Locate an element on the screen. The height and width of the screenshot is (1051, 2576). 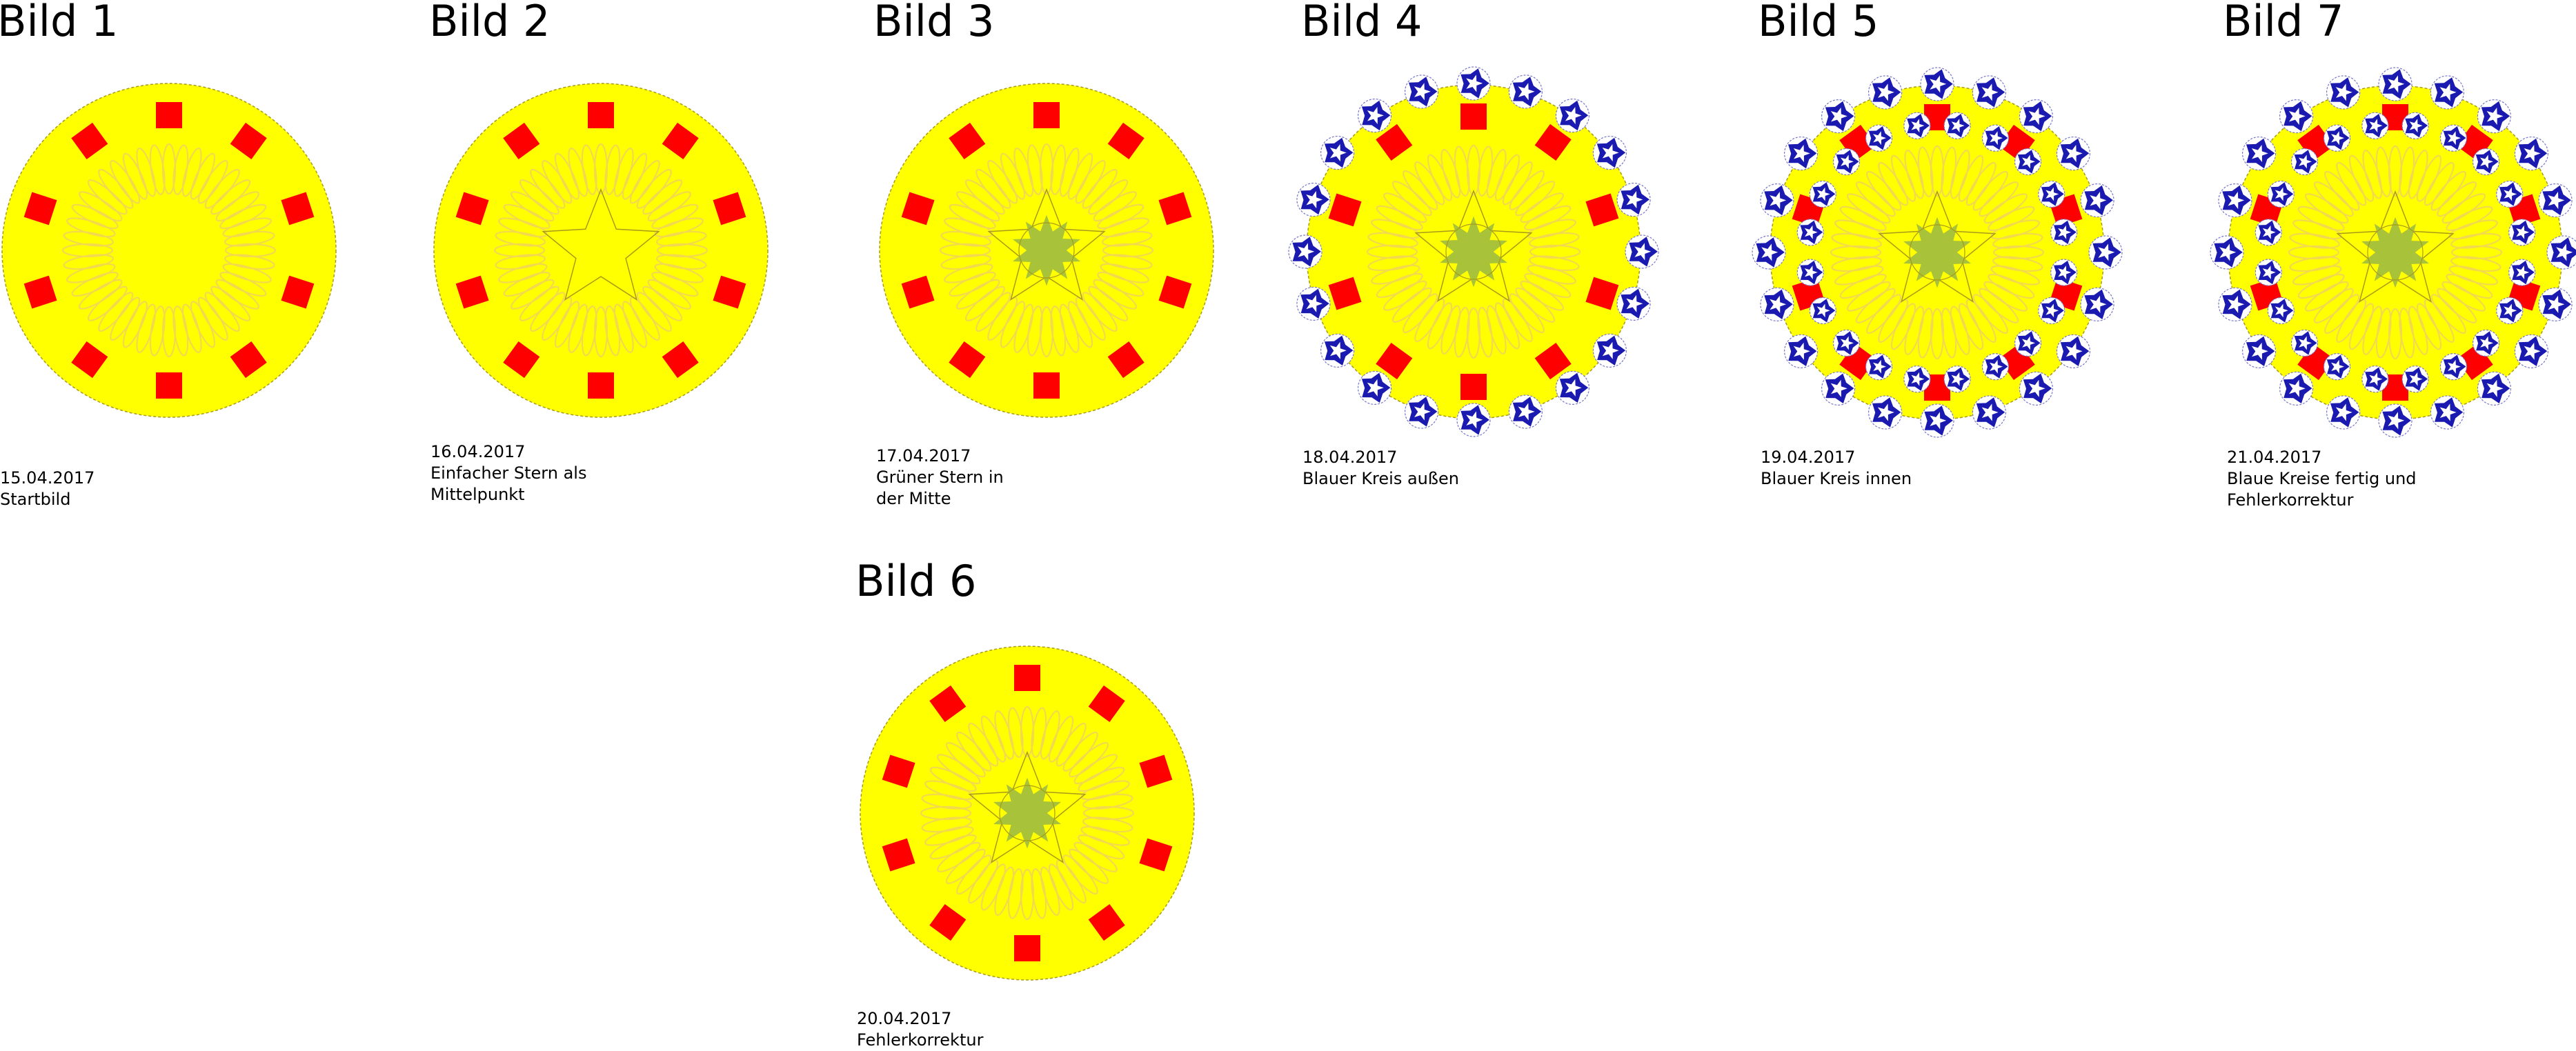
panel-caption: 15.04.2017 Startbild is located at coordinates (47, 489).